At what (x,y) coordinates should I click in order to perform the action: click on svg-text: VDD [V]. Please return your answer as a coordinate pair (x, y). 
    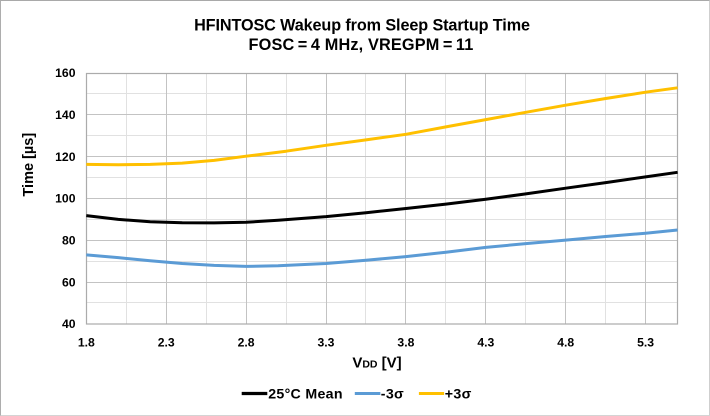
    Looking at the image, I should click on (376, 362).